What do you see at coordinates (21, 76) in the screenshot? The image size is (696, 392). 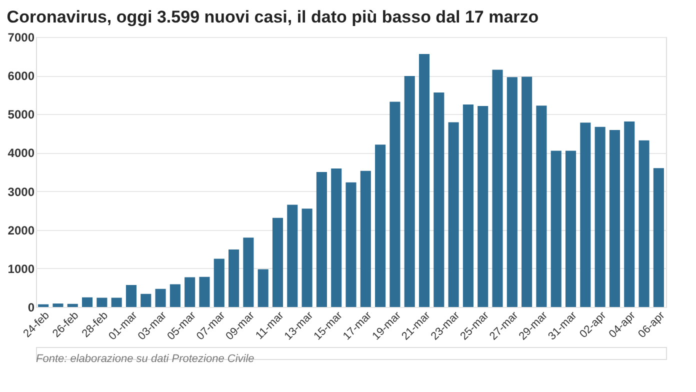 I see `y-tick-label: 6000` at bounding box center [21, 76].